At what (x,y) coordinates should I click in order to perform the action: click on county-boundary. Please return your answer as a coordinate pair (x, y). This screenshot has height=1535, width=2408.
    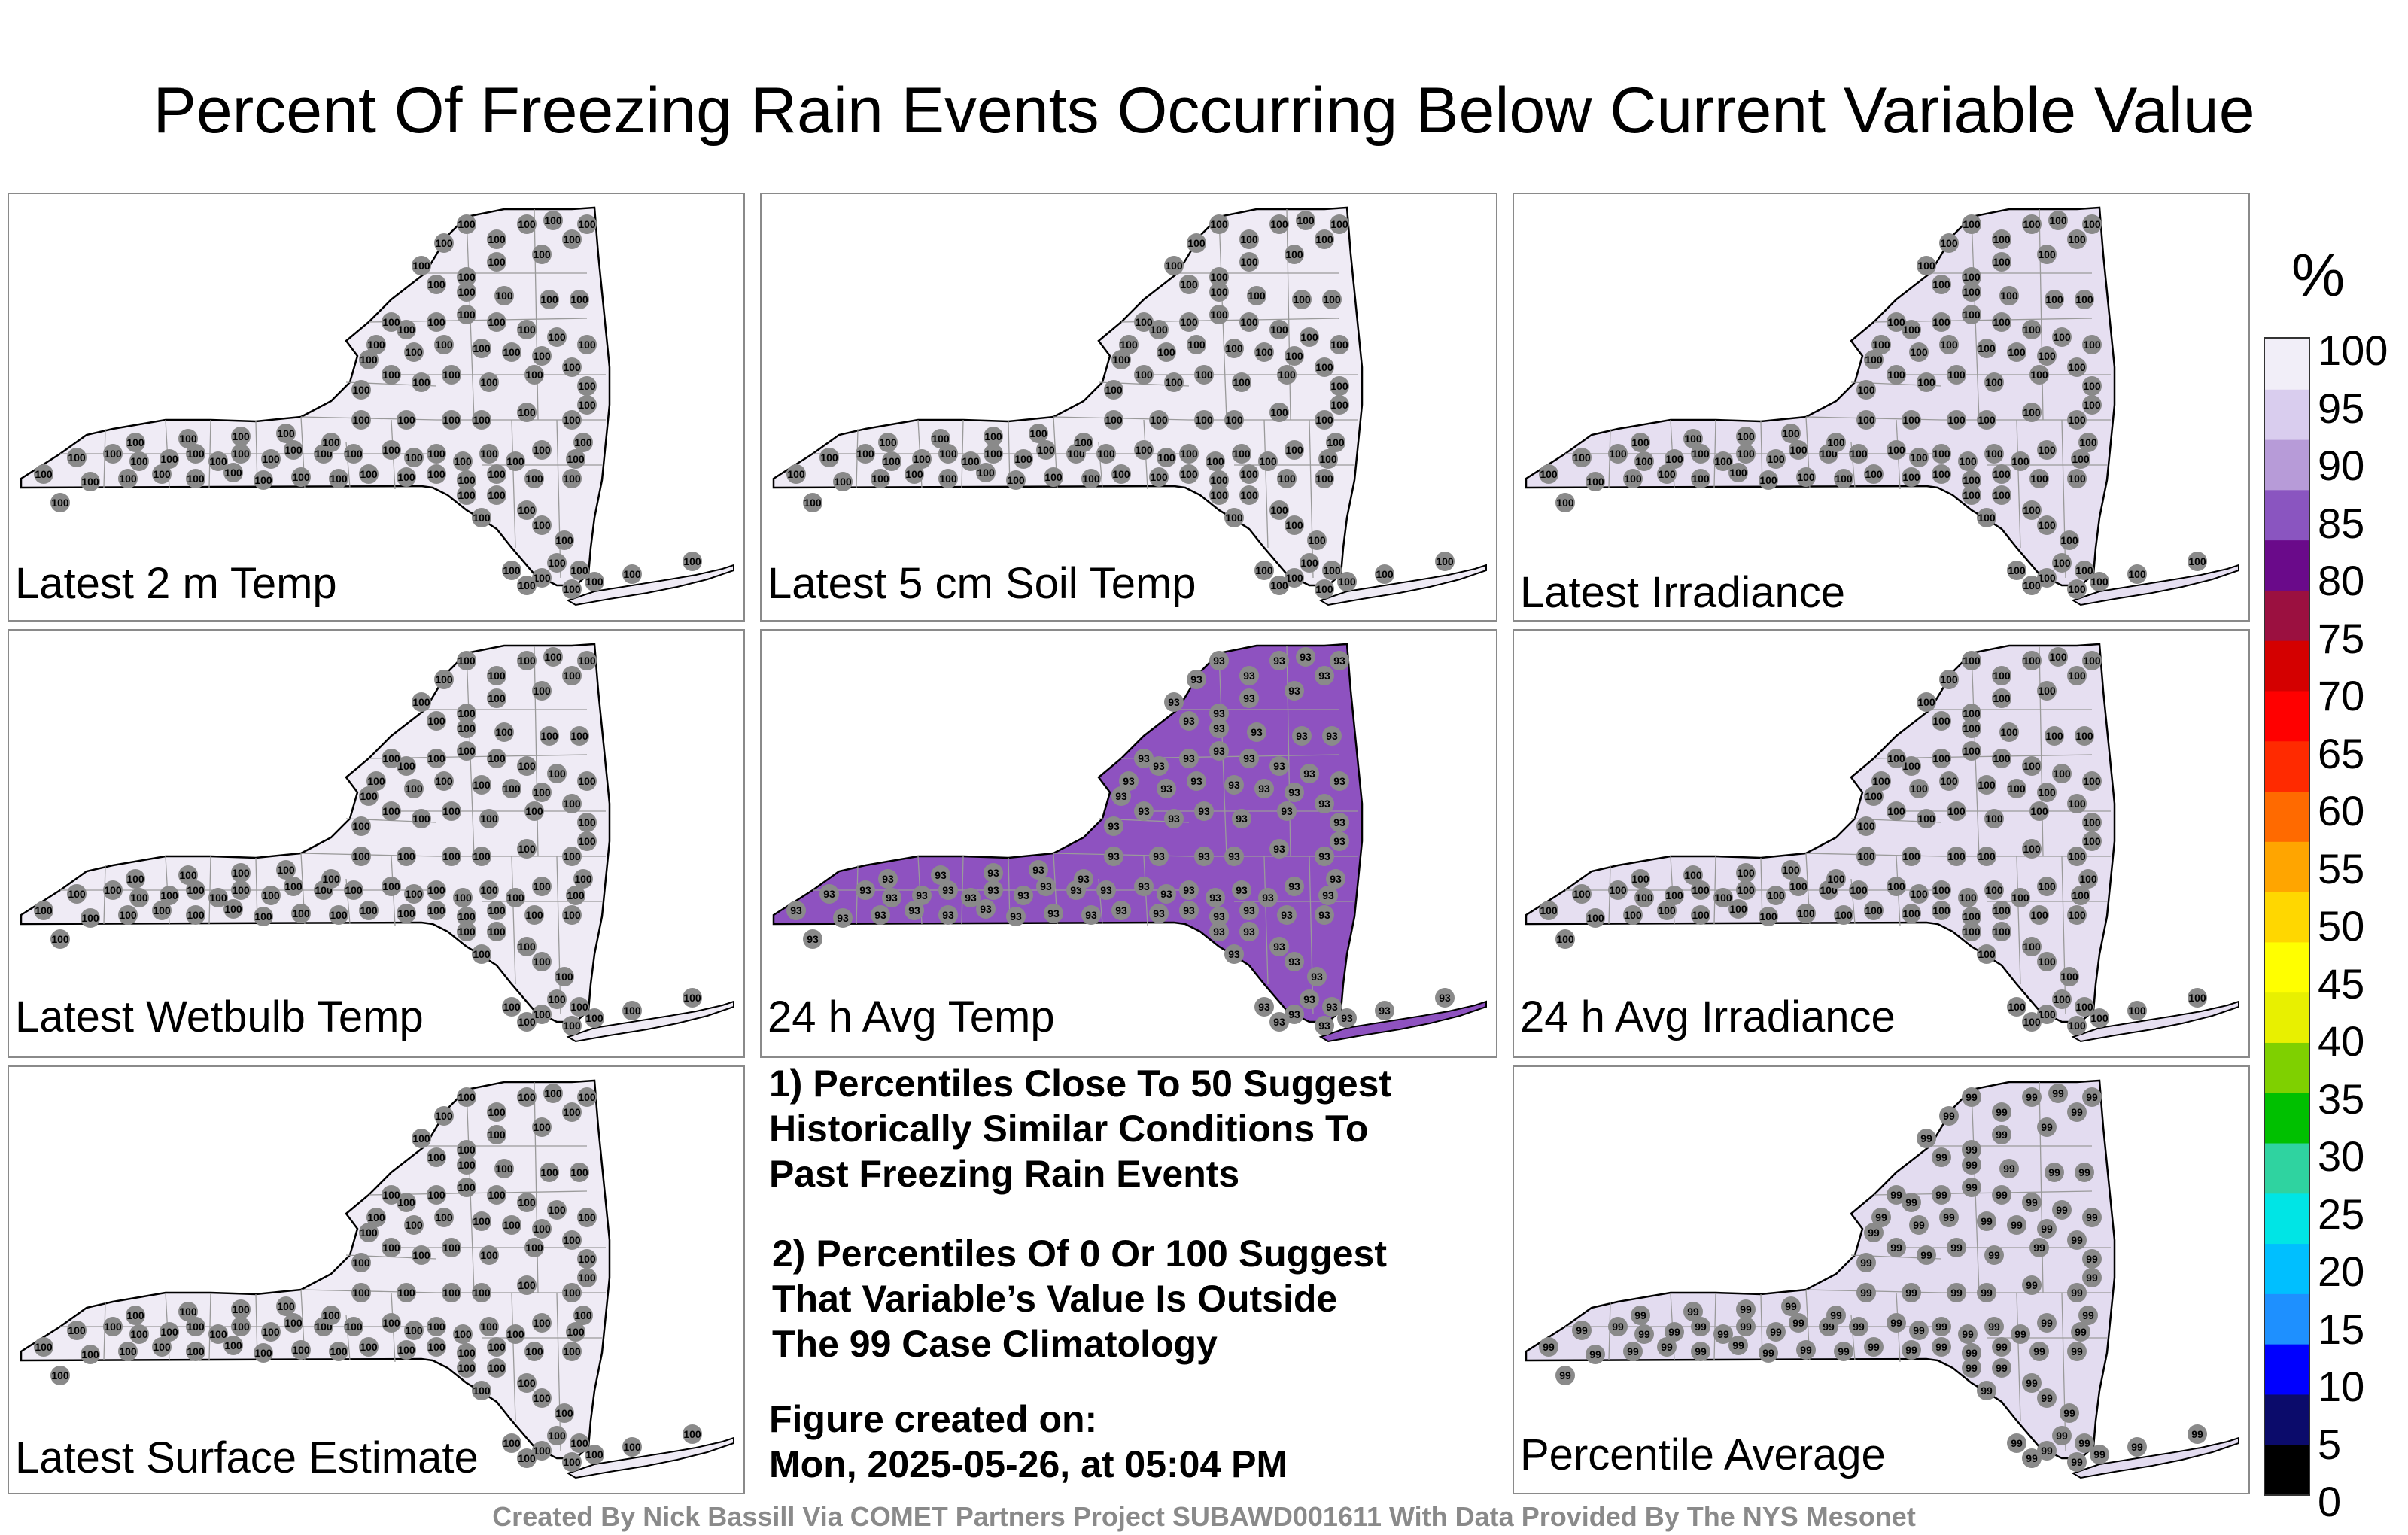
    Looking at the image, I should click on (1311, 935).